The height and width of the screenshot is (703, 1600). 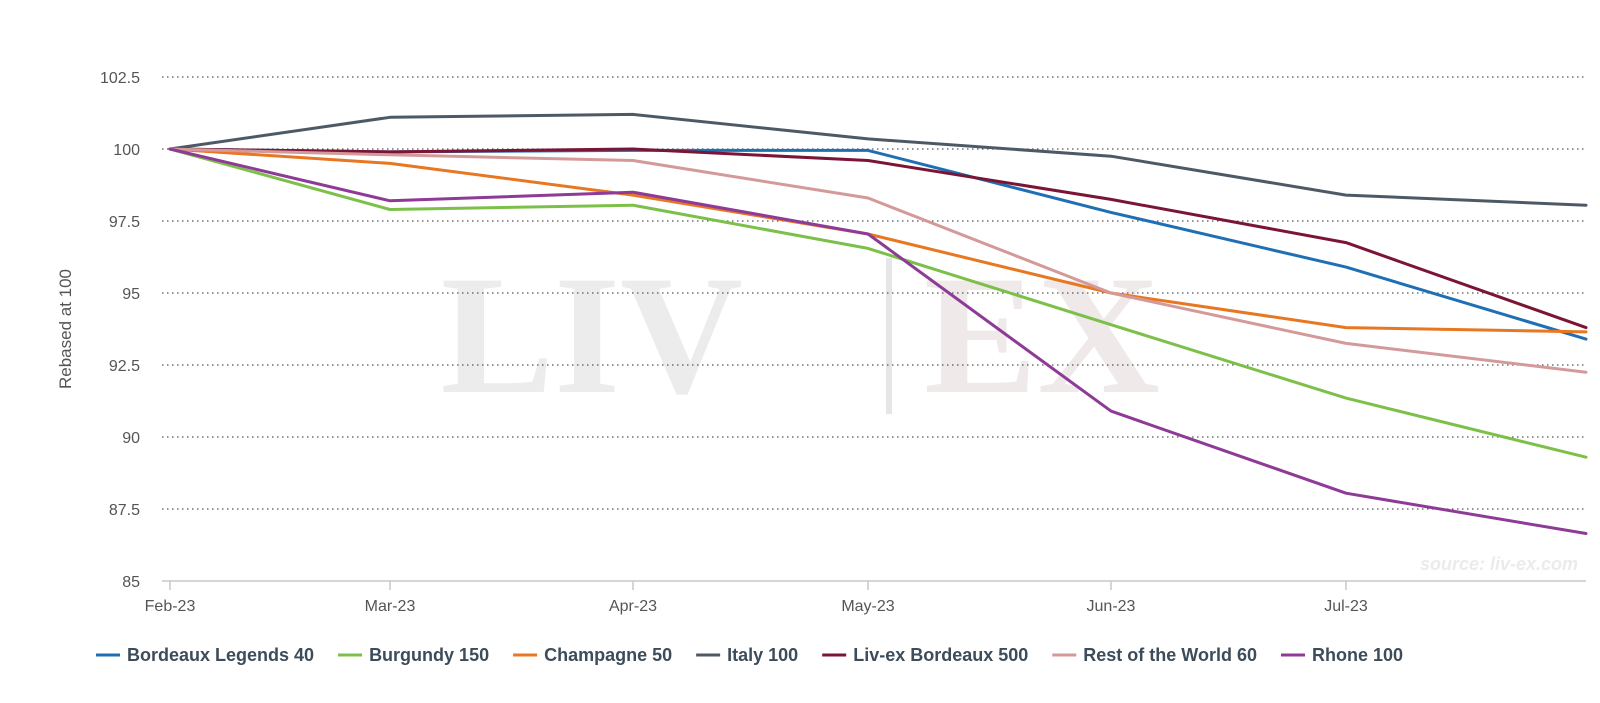 What do you see at coordinates (170, 606) in the screenshot?
I see `x-tick-label: Feb-23` at bounding box center [170, 606].